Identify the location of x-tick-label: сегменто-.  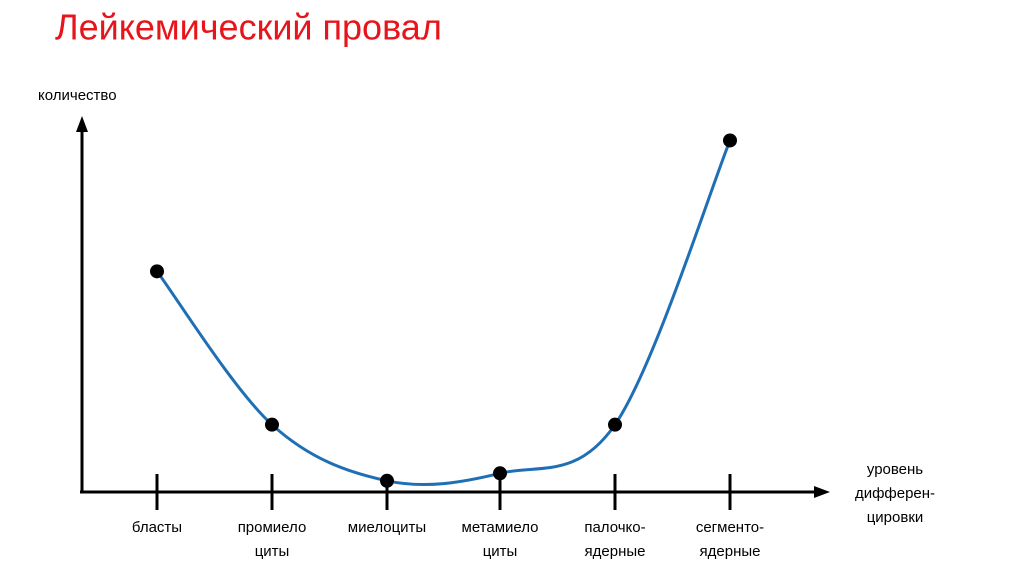
(730, 527).